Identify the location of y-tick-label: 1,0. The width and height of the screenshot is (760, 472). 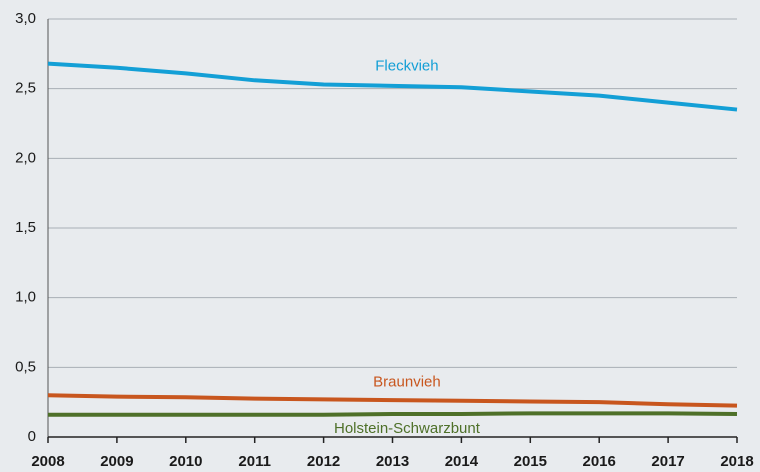
(25, 297).